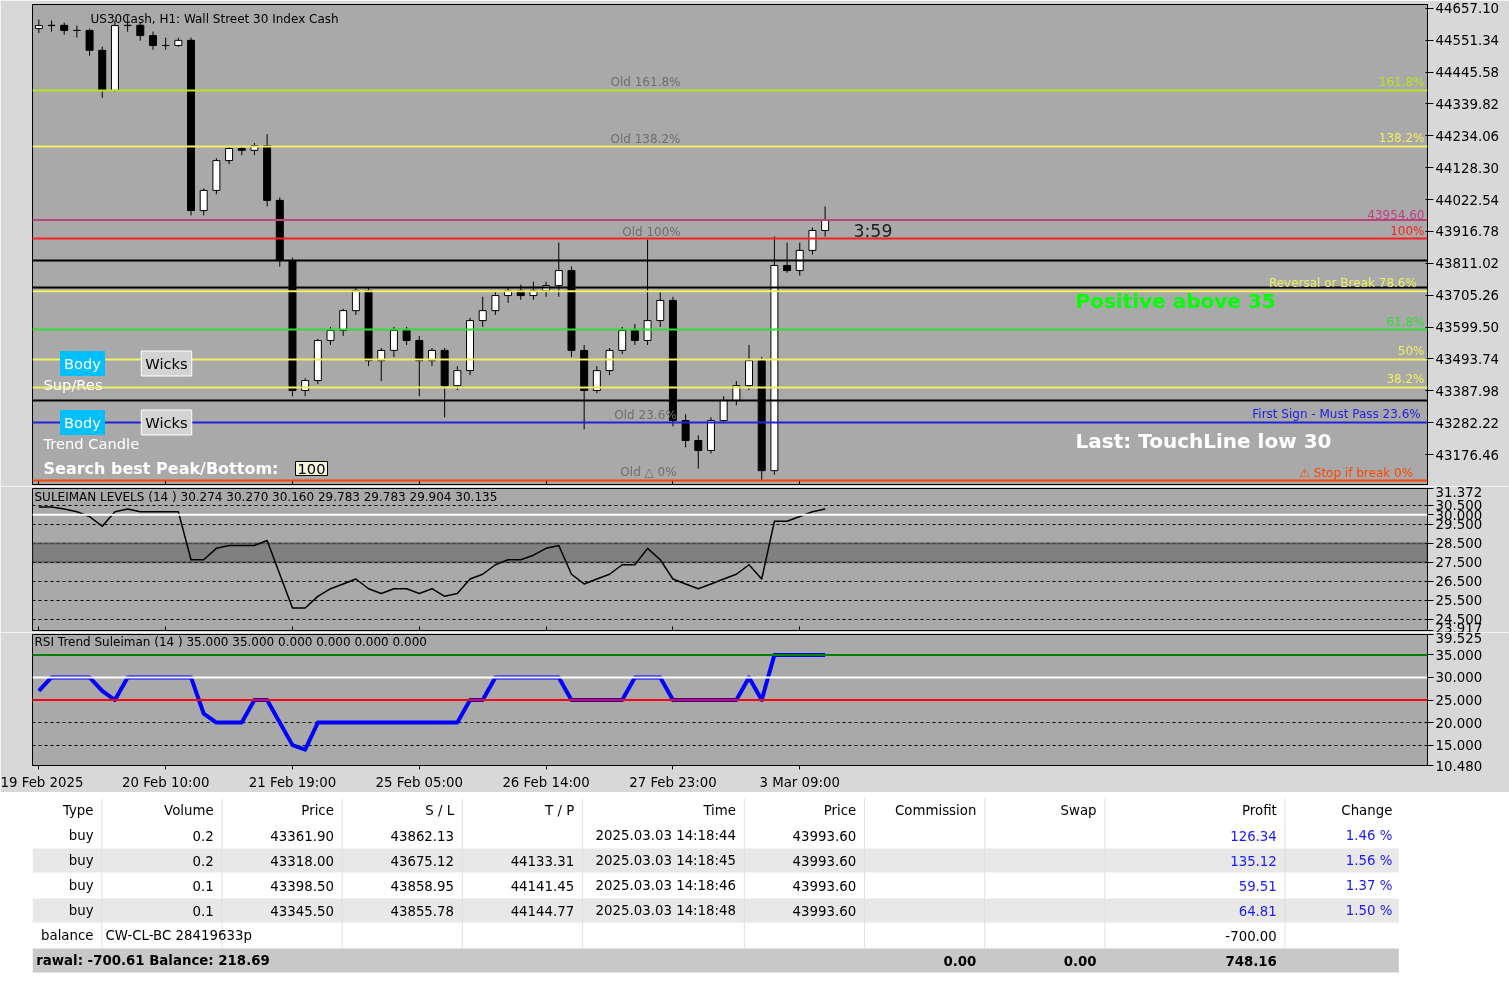  I want to click on y-tick-label: 43916.78, so click(1467, 232).